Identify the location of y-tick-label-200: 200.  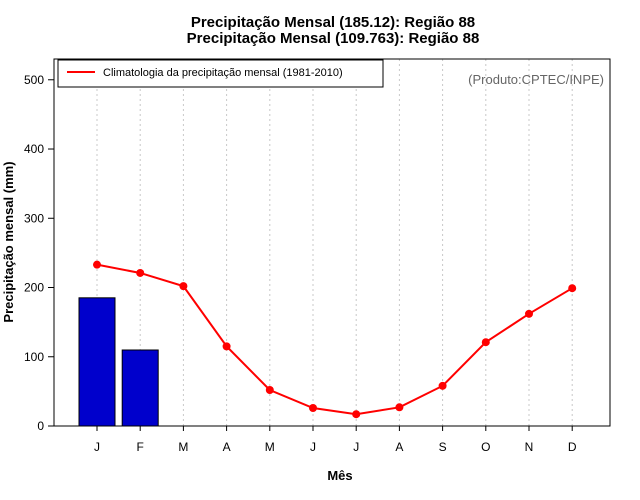
(34, 288).